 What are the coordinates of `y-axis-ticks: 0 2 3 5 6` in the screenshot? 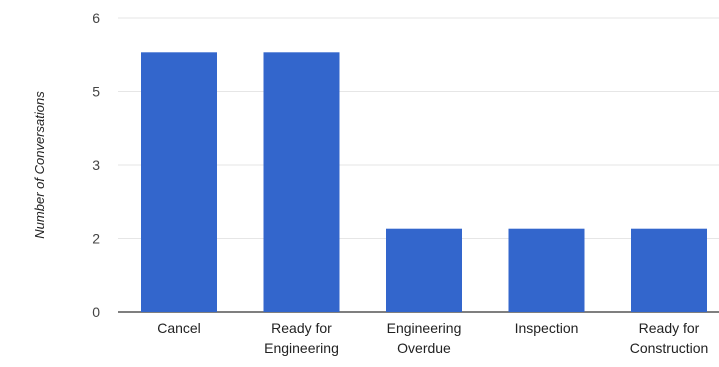 It's located at (96, 165).